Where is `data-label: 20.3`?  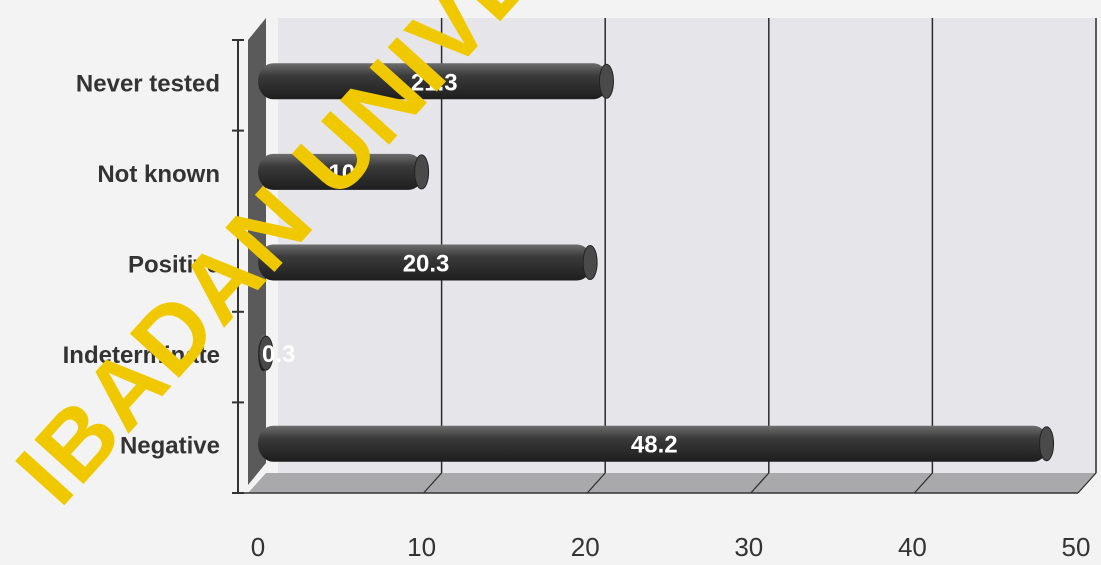 data-label: 20.3 is located at coordinates (426, 264).